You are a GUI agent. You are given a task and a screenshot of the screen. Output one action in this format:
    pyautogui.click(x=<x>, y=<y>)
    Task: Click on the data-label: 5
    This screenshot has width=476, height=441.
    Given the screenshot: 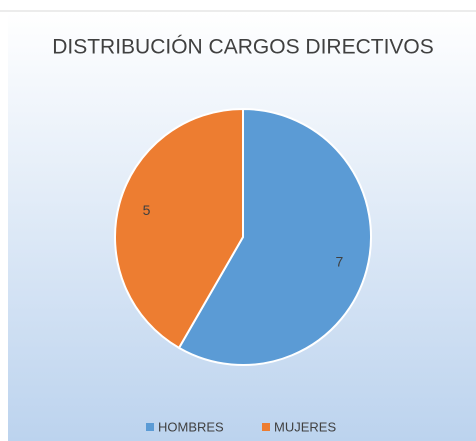 What is the action you would take?
    pyautogui.click(x=147, y=210)
    